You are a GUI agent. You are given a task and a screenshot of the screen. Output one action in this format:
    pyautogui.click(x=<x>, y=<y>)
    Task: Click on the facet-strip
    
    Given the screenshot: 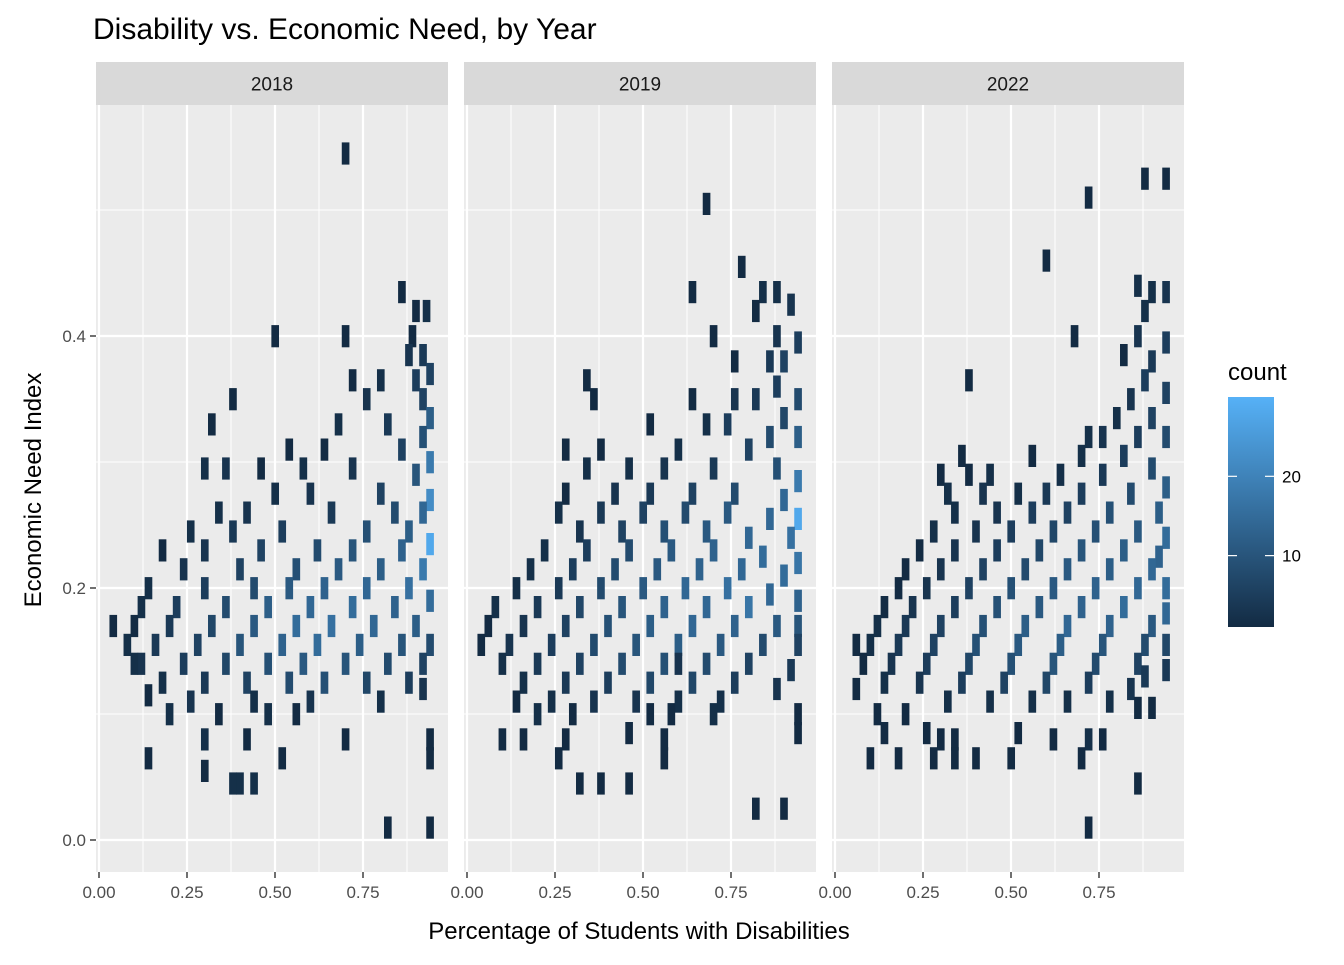 What is the action you would take?
    pyautogui.click(x=640, y=83)
    